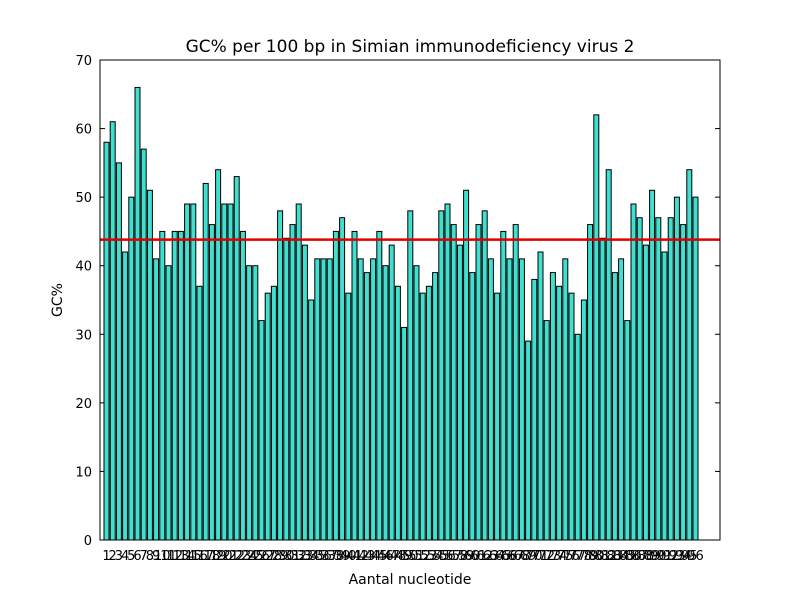 Image resolution: width=800 pixels, height=600 pixels. Describe the element at coordinates (565, 556) in the screenshot. I see `x-tick-label: 75` at that location.